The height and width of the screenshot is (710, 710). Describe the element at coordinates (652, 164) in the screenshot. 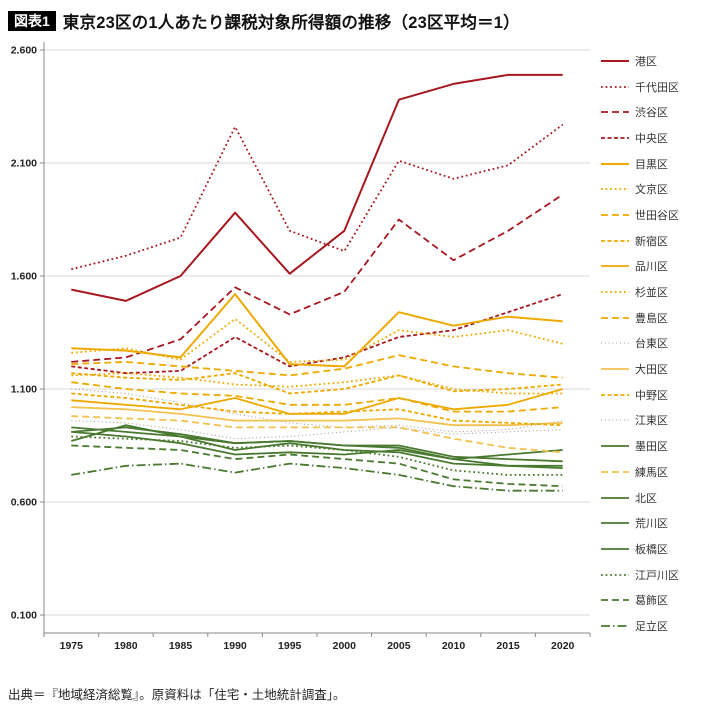

I see `legend-item: 目黒区` at that location.